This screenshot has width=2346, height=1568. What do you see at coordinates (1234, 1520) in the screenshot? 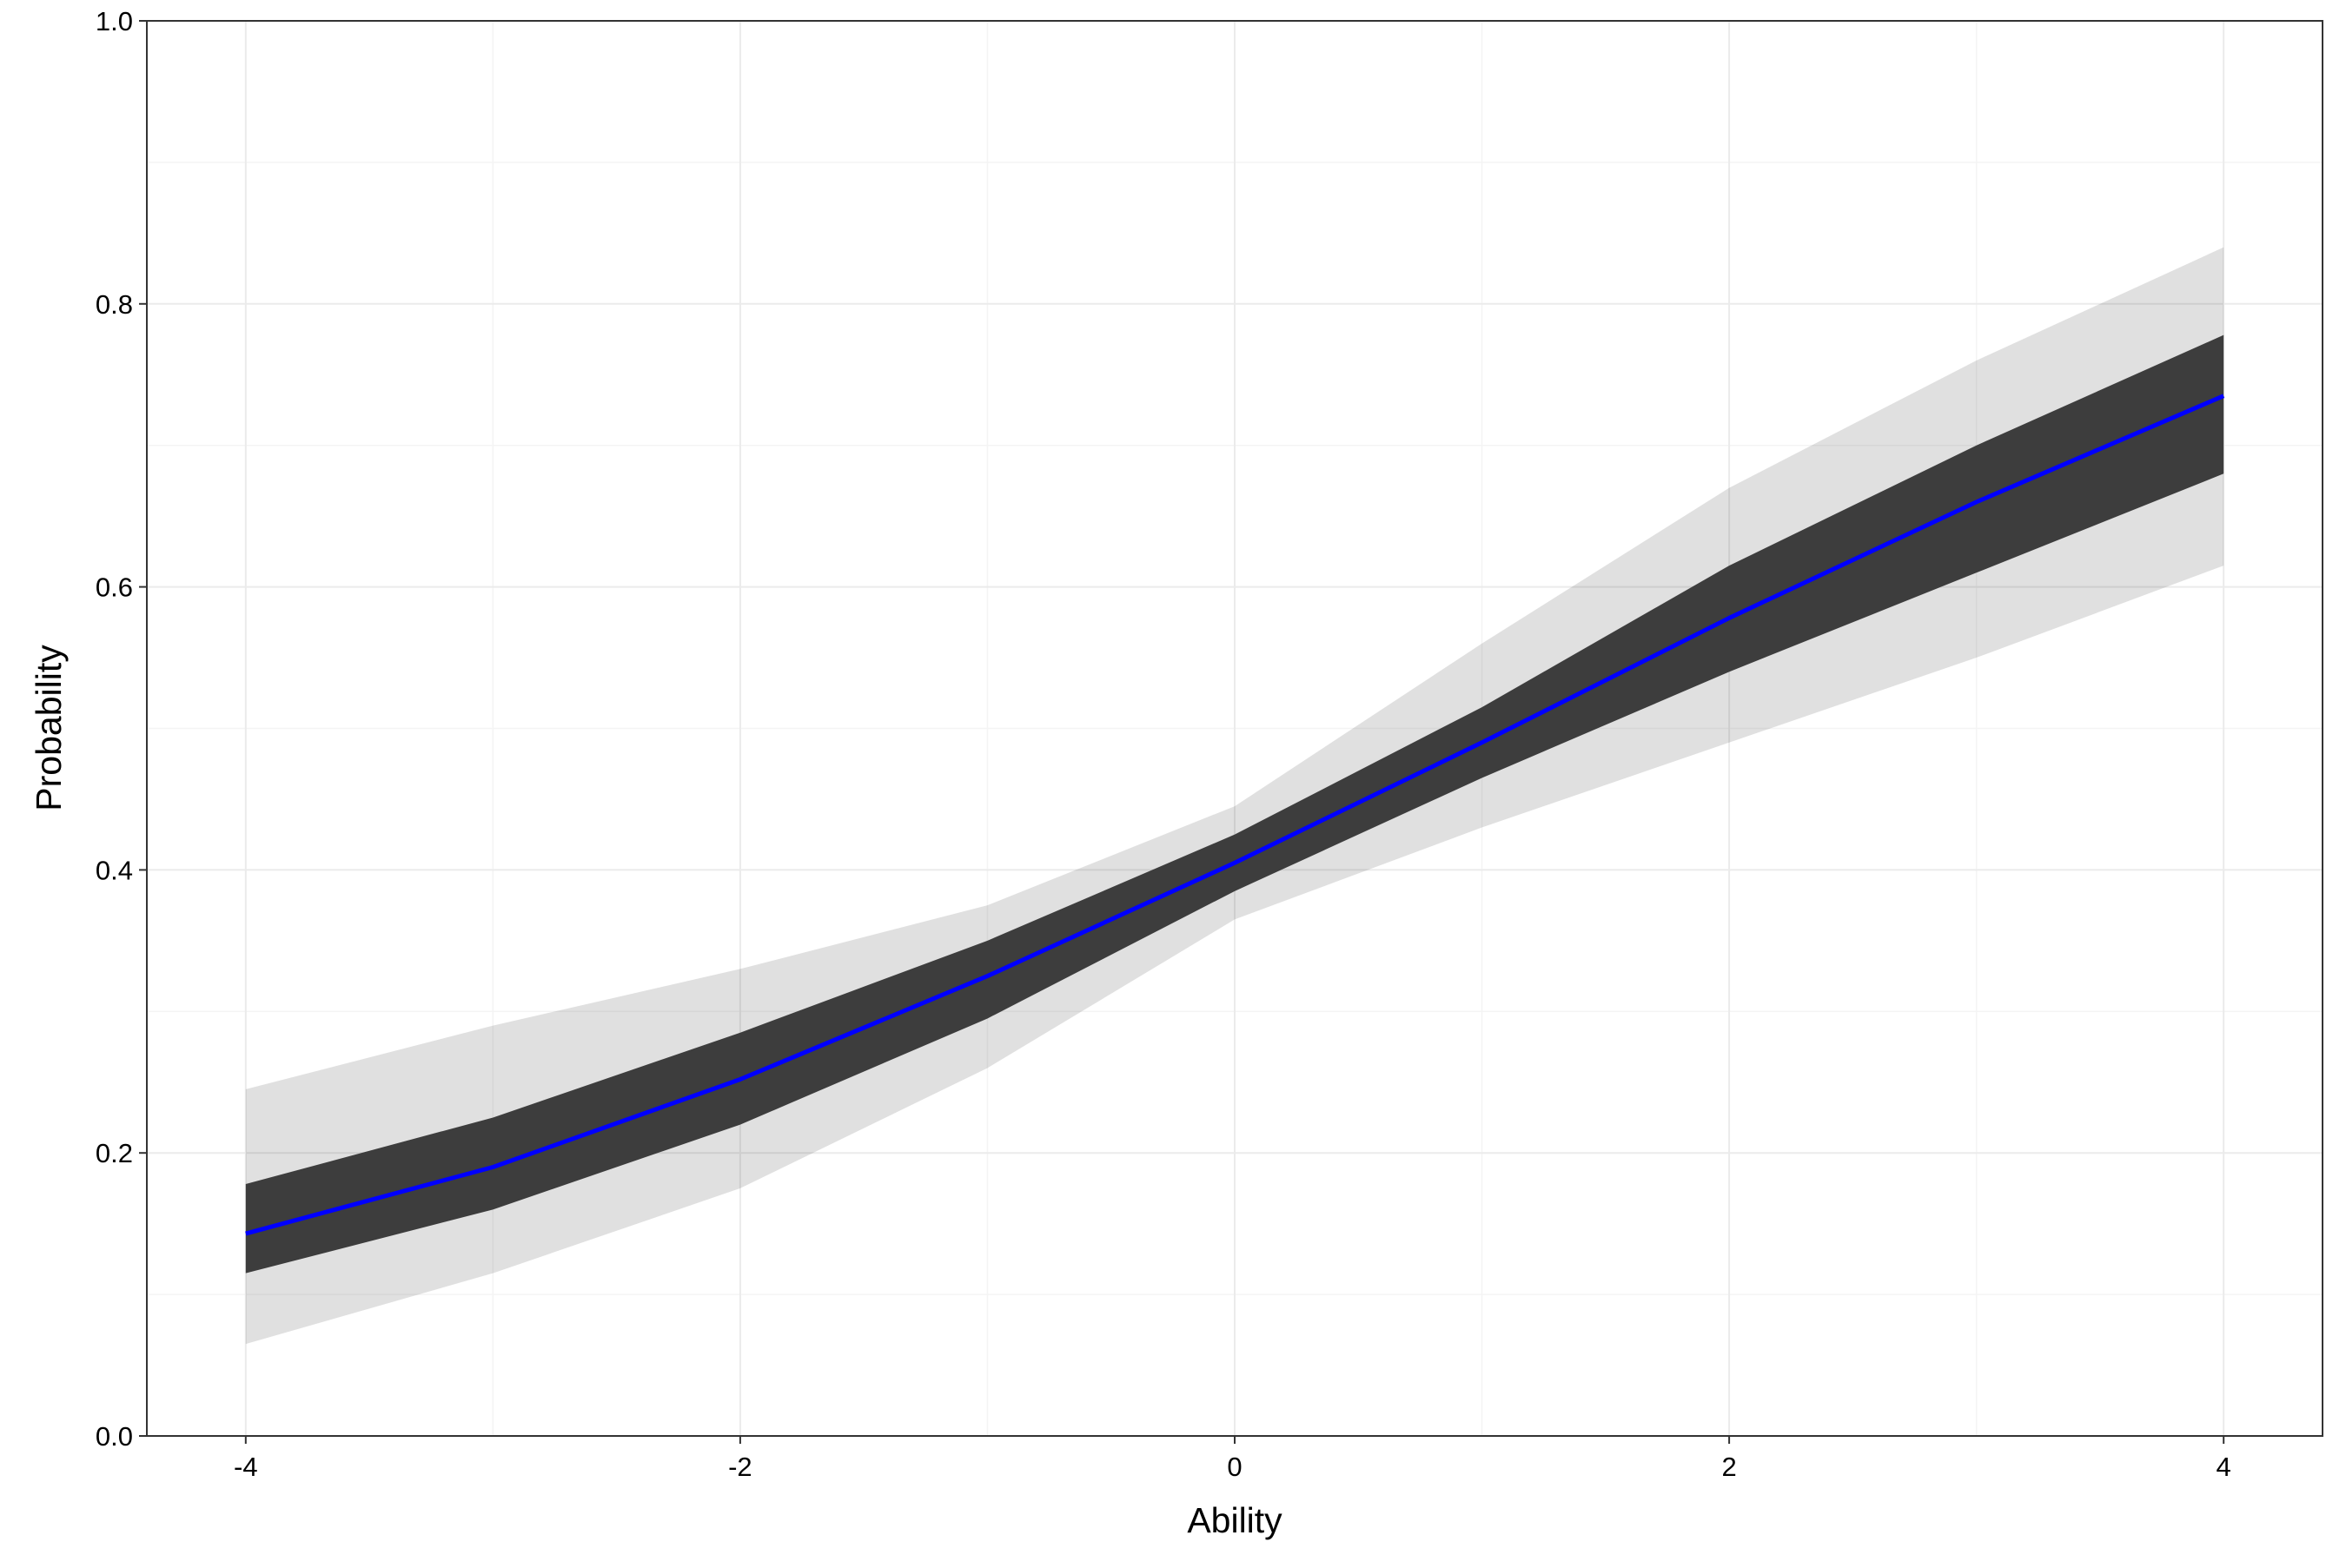
I see `x-axis-title: Ability` at bounding box center [1234, 1520].